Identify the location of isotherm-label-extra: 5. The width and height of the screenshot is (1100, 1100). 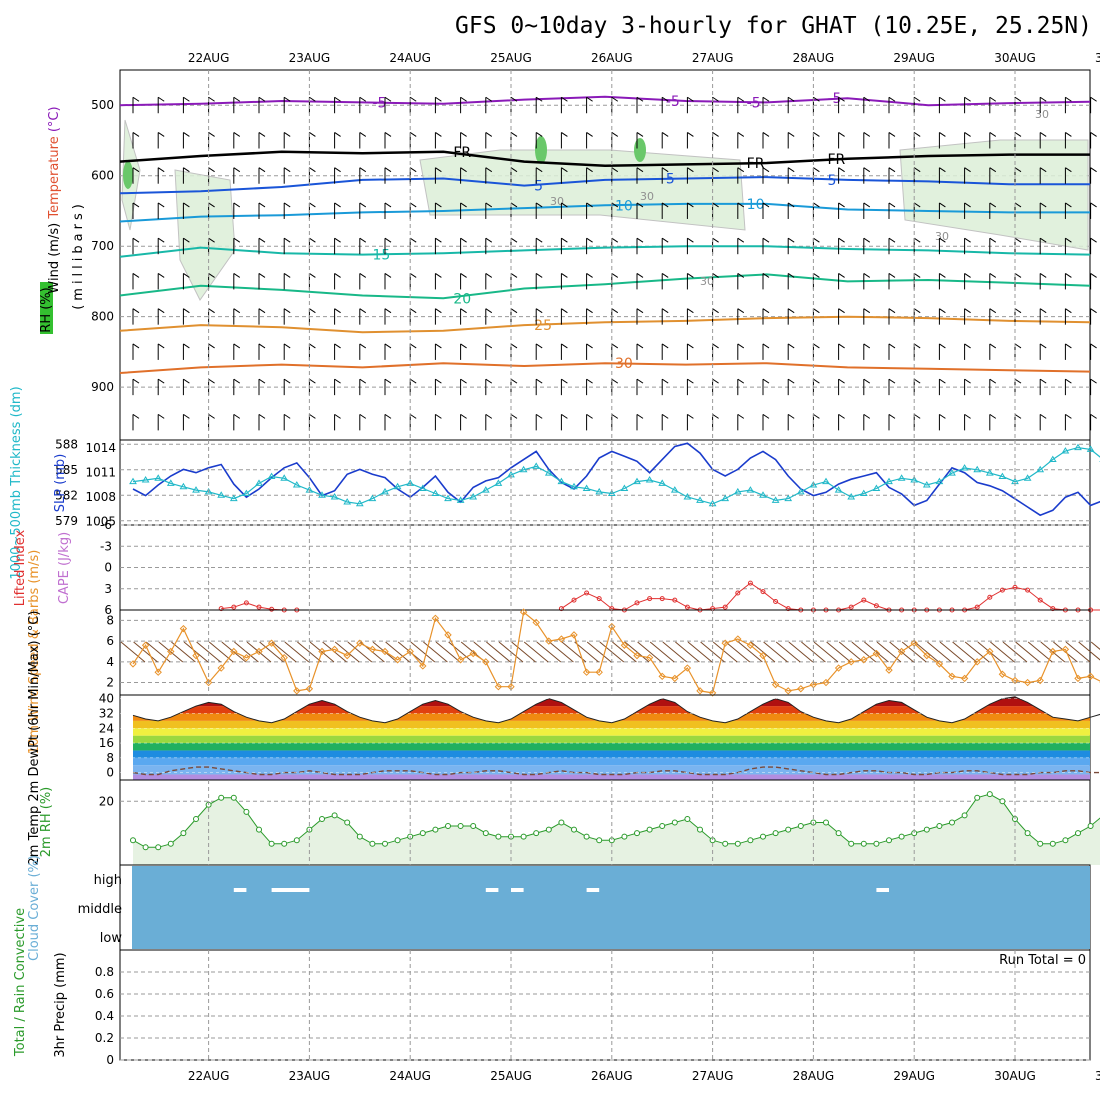
(670, 180).